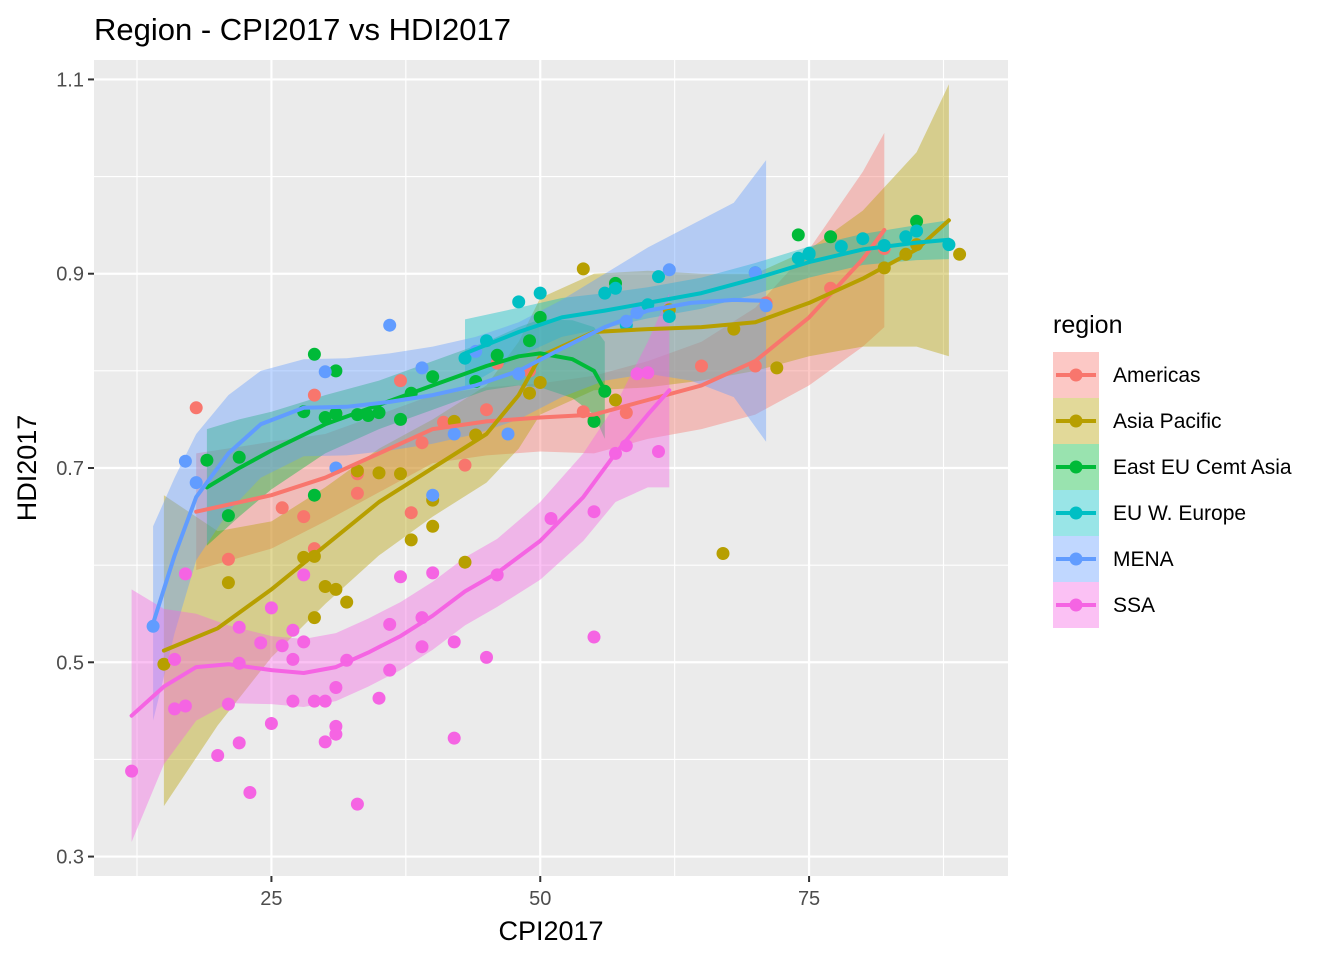  What do you see at coordinates (809, 899) in the screenshot?
I see `x-tick-label: 75` at bounding box center [809, 899].